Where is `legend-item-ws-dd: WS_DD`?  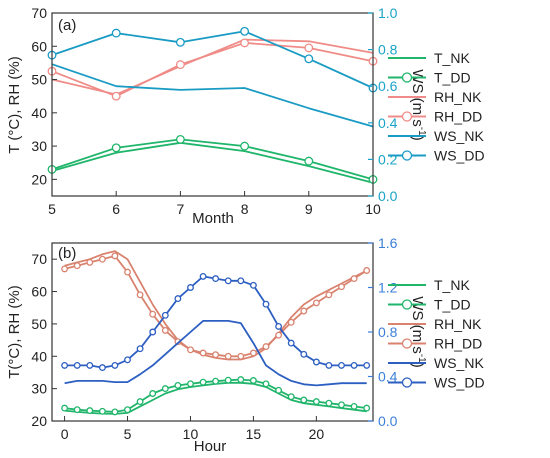
legend-item-ws-dd: WS_DD is located at coordinates (436, 383).